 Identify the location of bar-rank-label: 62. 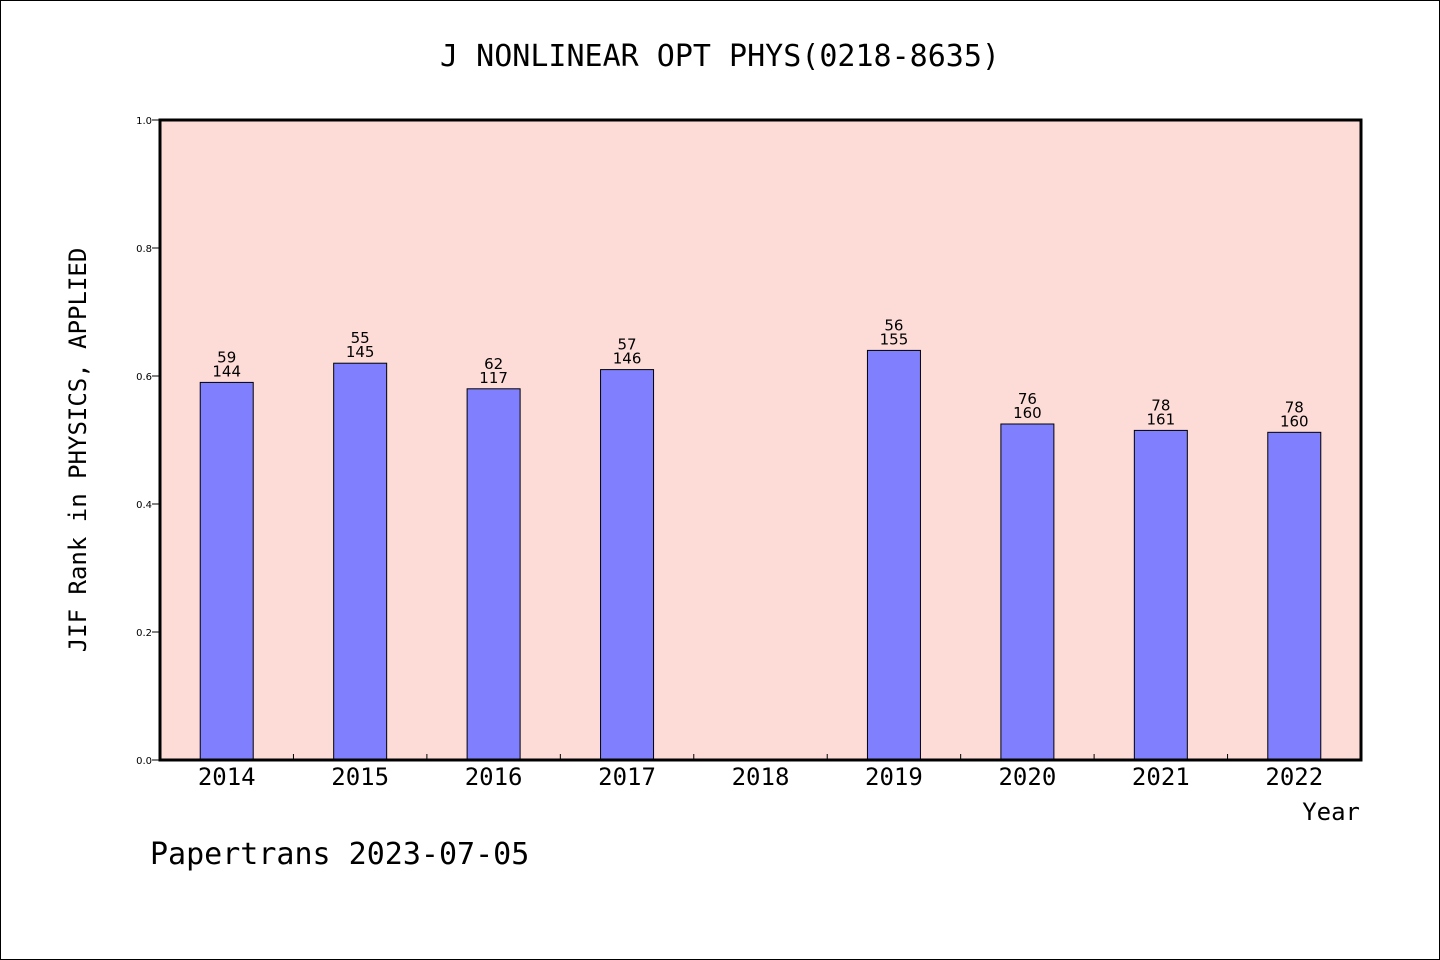
(493, 364).